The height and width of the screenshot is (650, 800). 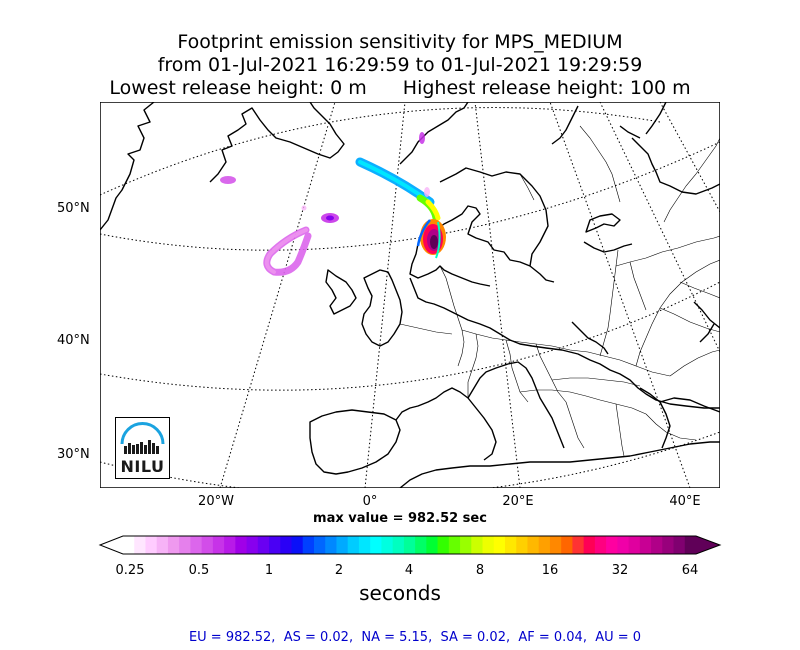 What do you see at coordinates (142, 438) in the screenshot?
I see `nilu-logo-graphic` at bounding box center [142, 438].